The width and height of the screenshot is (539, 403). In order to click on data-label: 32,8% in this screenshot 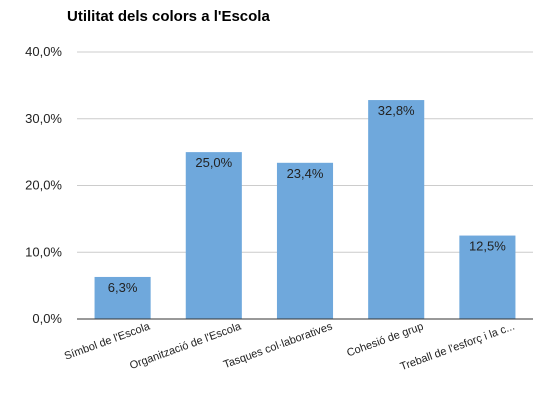, I will do `click(396, 110)`.